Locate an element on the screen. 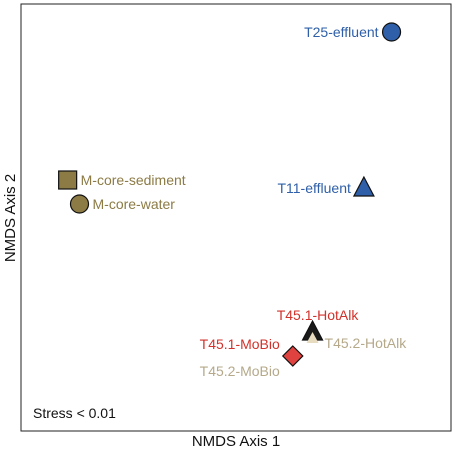  point-marker-m-core-sediment is located at coordinates (68, 180).